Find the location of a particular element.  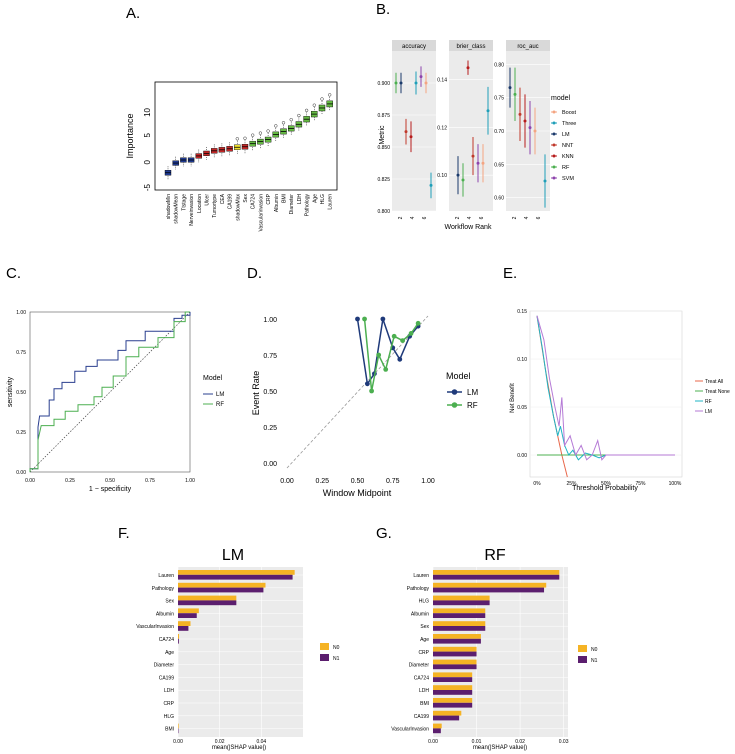

chart-d-legend-title: Model is located at coordinates (458, 376).